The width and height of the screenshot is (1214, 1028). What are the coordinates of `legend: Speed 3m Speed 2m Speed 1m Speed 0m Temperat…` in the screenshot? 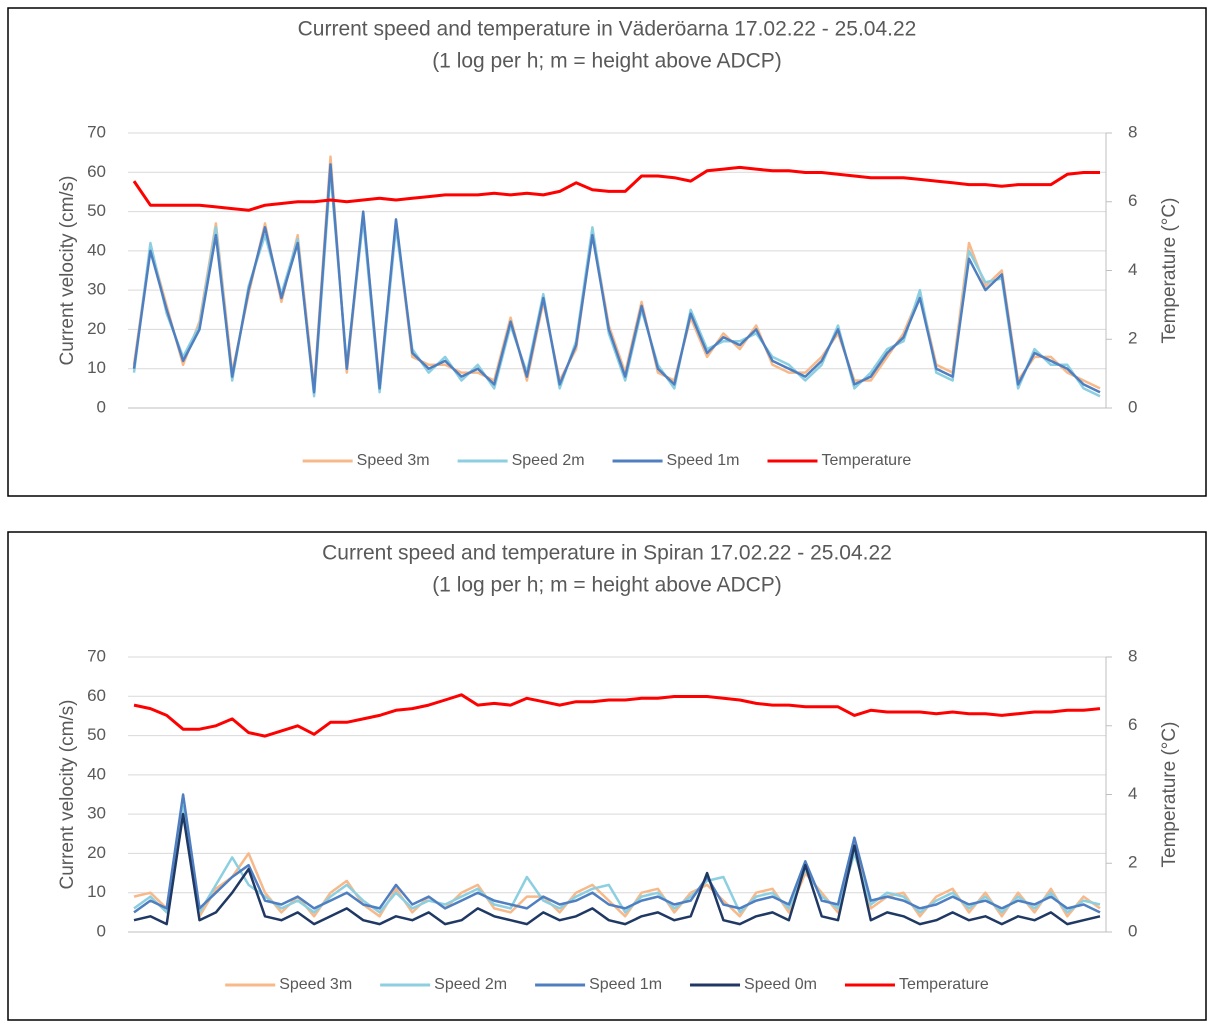 It's located at (607, 984).